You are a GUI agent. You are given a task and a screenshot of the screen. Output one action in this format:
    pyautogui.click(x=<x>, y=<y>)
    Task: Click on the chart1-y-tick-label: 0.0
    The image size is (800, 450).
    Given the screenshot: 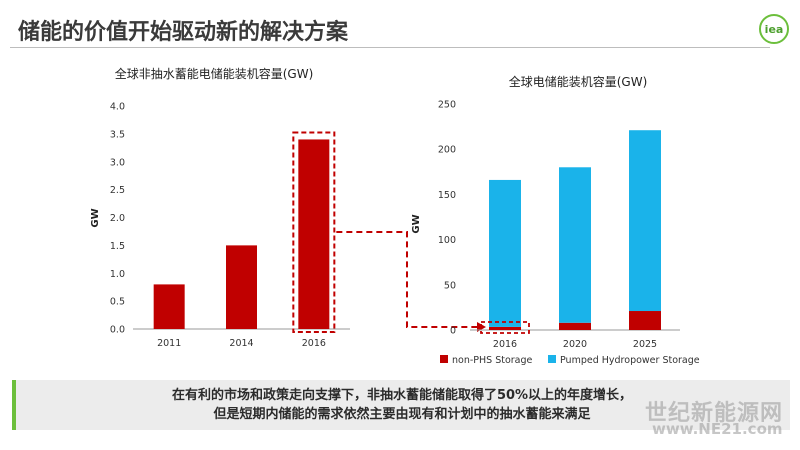 What is the action you would take?
    pyautogui.click(x=117, y=330)
    